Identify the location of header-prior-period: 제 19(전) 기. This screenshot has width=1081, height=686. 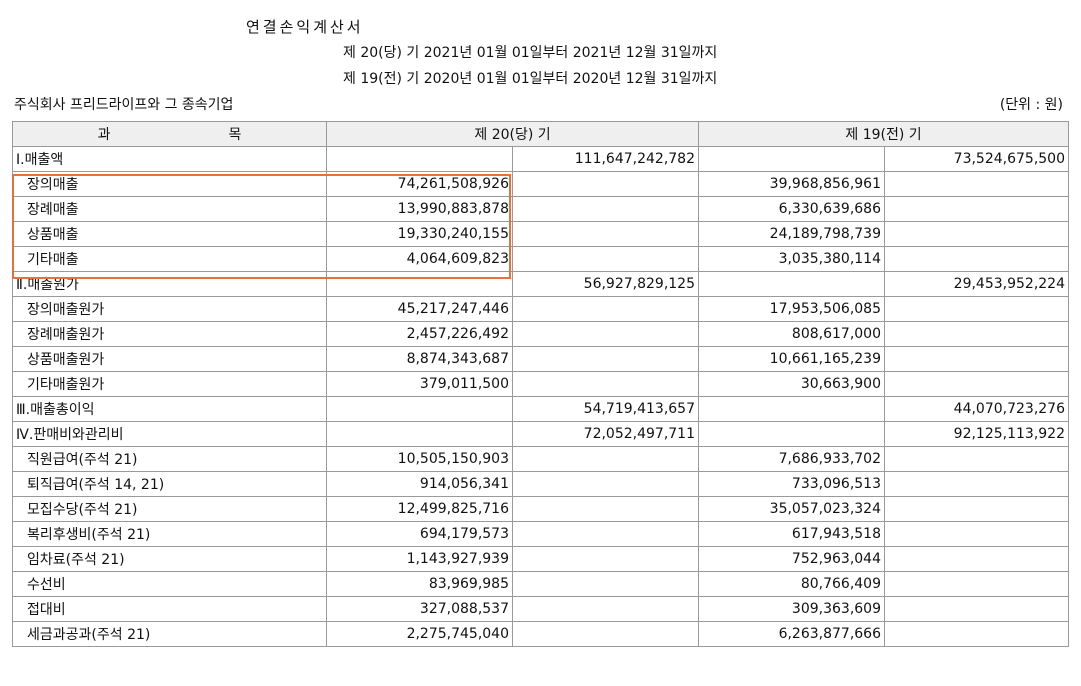
(883, 134).